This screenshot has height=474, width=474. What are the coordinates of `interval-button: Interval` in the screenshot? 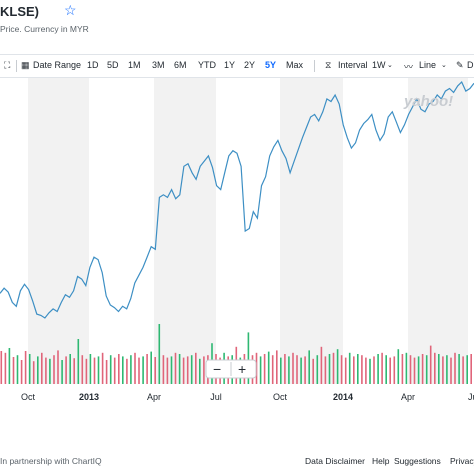 It's located at (353, 65).